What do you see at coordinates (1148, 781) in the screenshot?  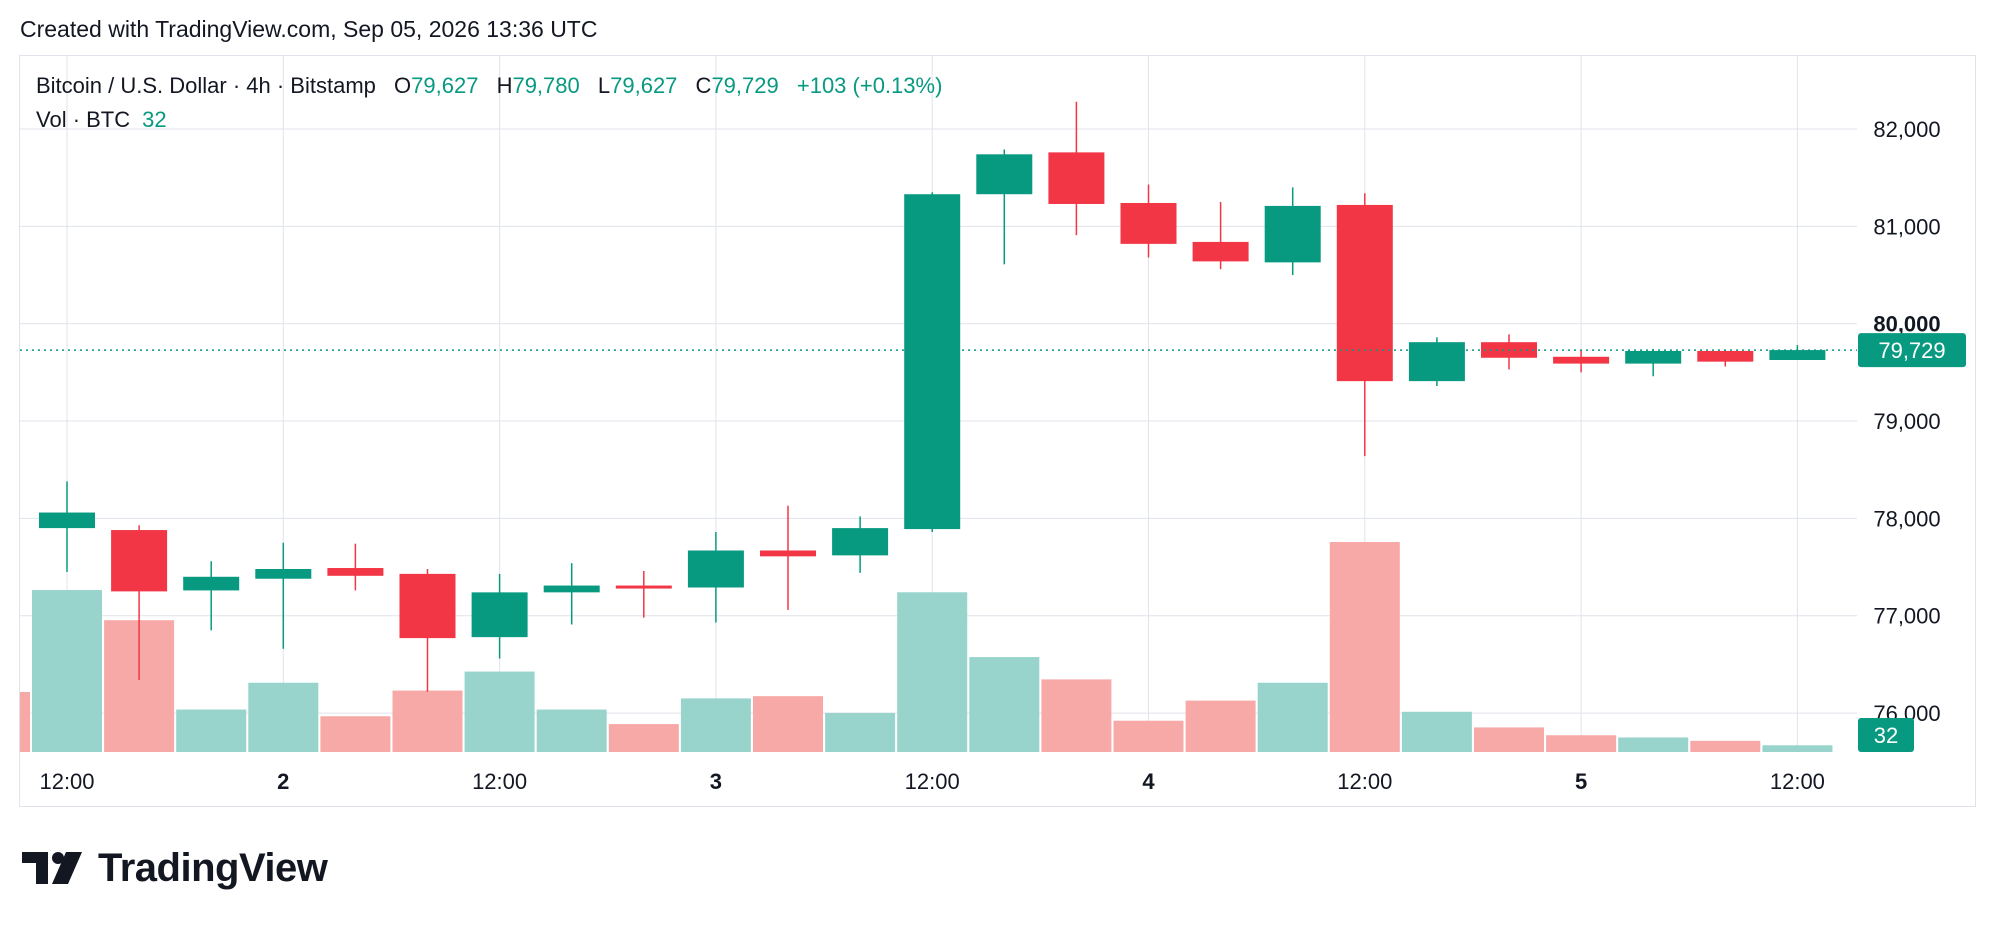 I see `x-tick-label: 4` at bounding box center [1148, 781].